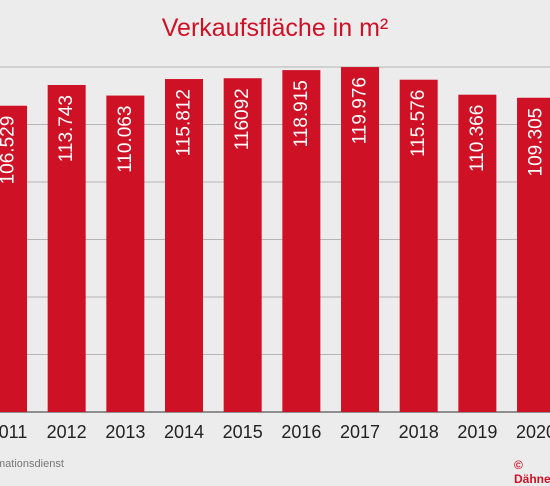 The width and height of the screenshot is (550, 486). What do you see at coordinates (418, 246) in the screenshot?
I see `bar-2018` at bounding box center [418, 246].